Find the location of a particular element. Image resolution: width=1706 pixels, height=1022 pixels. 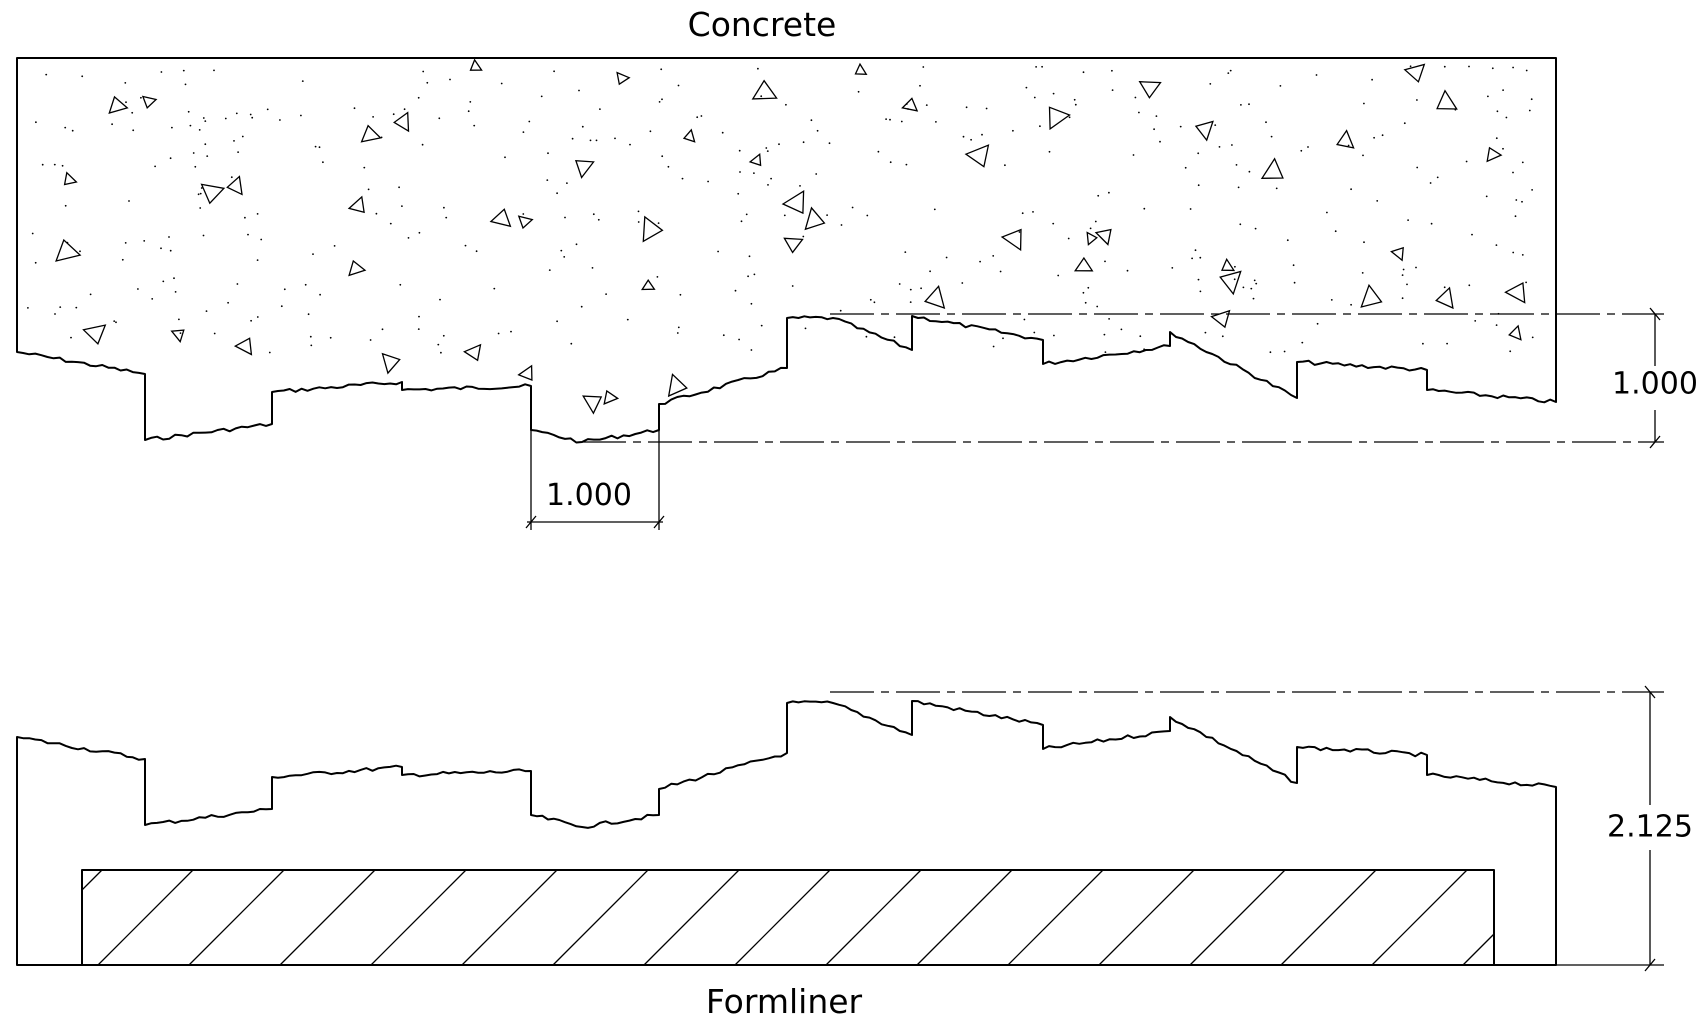

formliner-thickness-value: 2.125 is located at coordinates (1650, 827).